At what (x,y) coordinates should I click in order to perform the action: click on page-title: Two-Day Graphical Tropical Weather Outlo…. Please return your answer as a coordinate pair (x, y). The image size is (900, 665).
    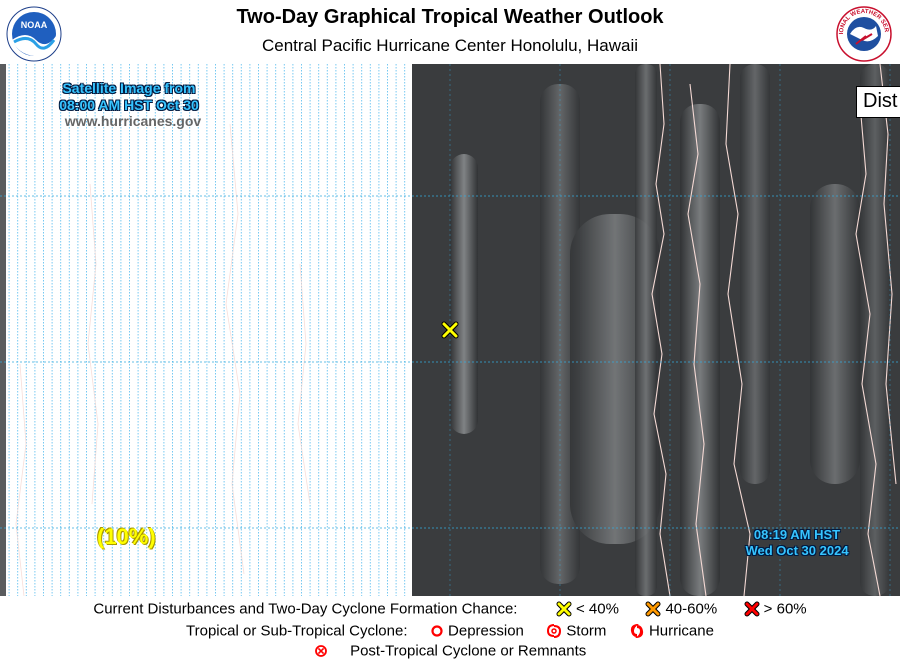
    Looking at the image, I should click on (450, 17).